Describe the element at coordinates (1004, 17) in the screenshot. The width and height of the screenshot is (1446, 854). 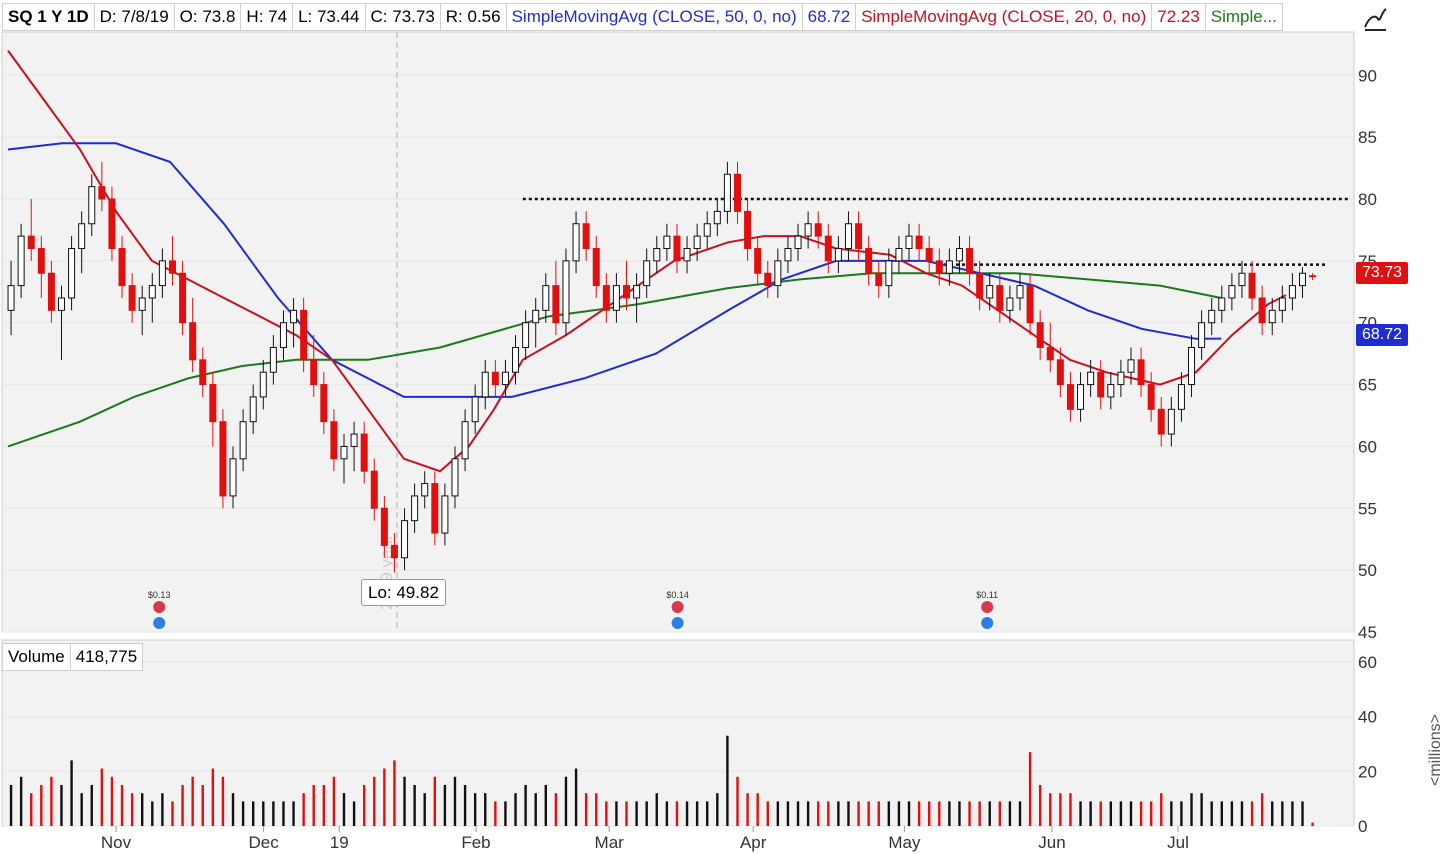
I see `sma20-label: SimpleMovingAvg (CLOSE, 20, 0, no)` at that location.